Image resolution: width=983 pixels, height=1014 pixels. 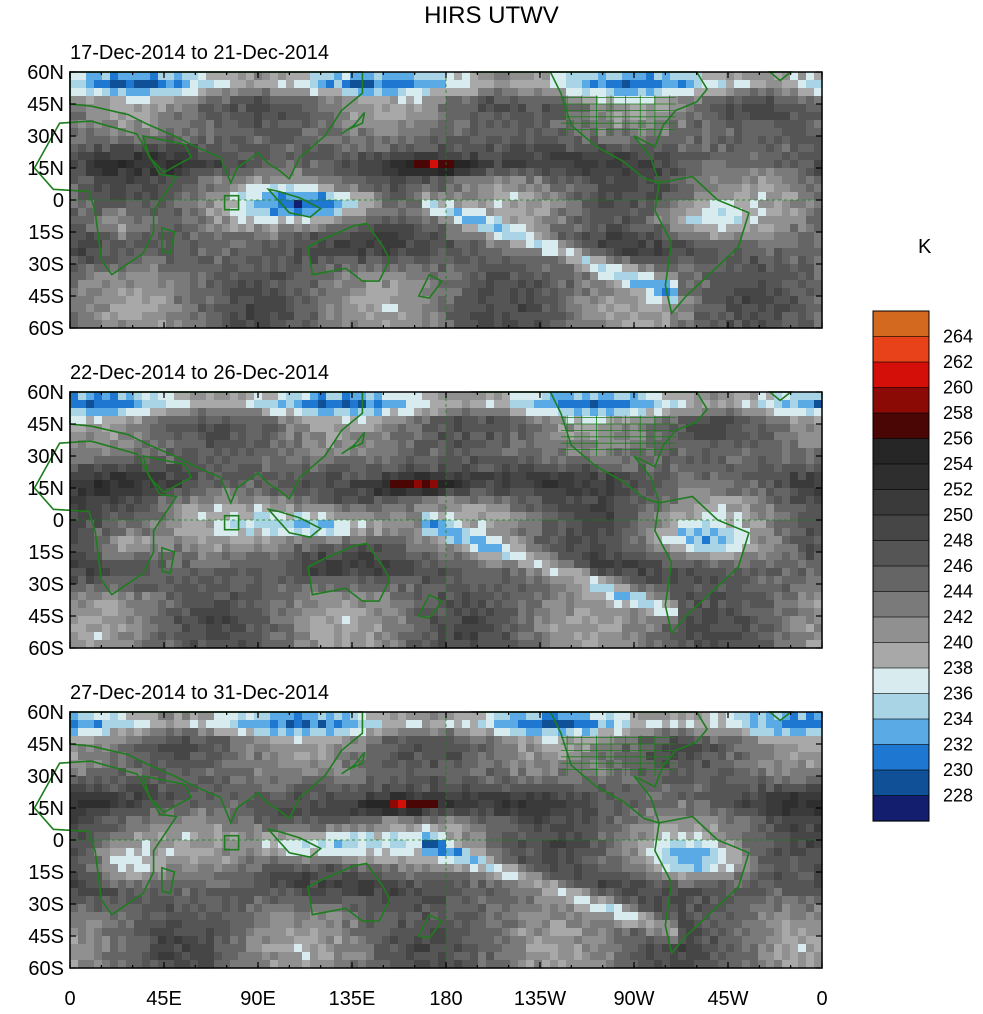 What do you see at coordinates (634, 999) in the screenshot?
I see `longitude-tick-label: 90W` at bounding box center [634, 999].